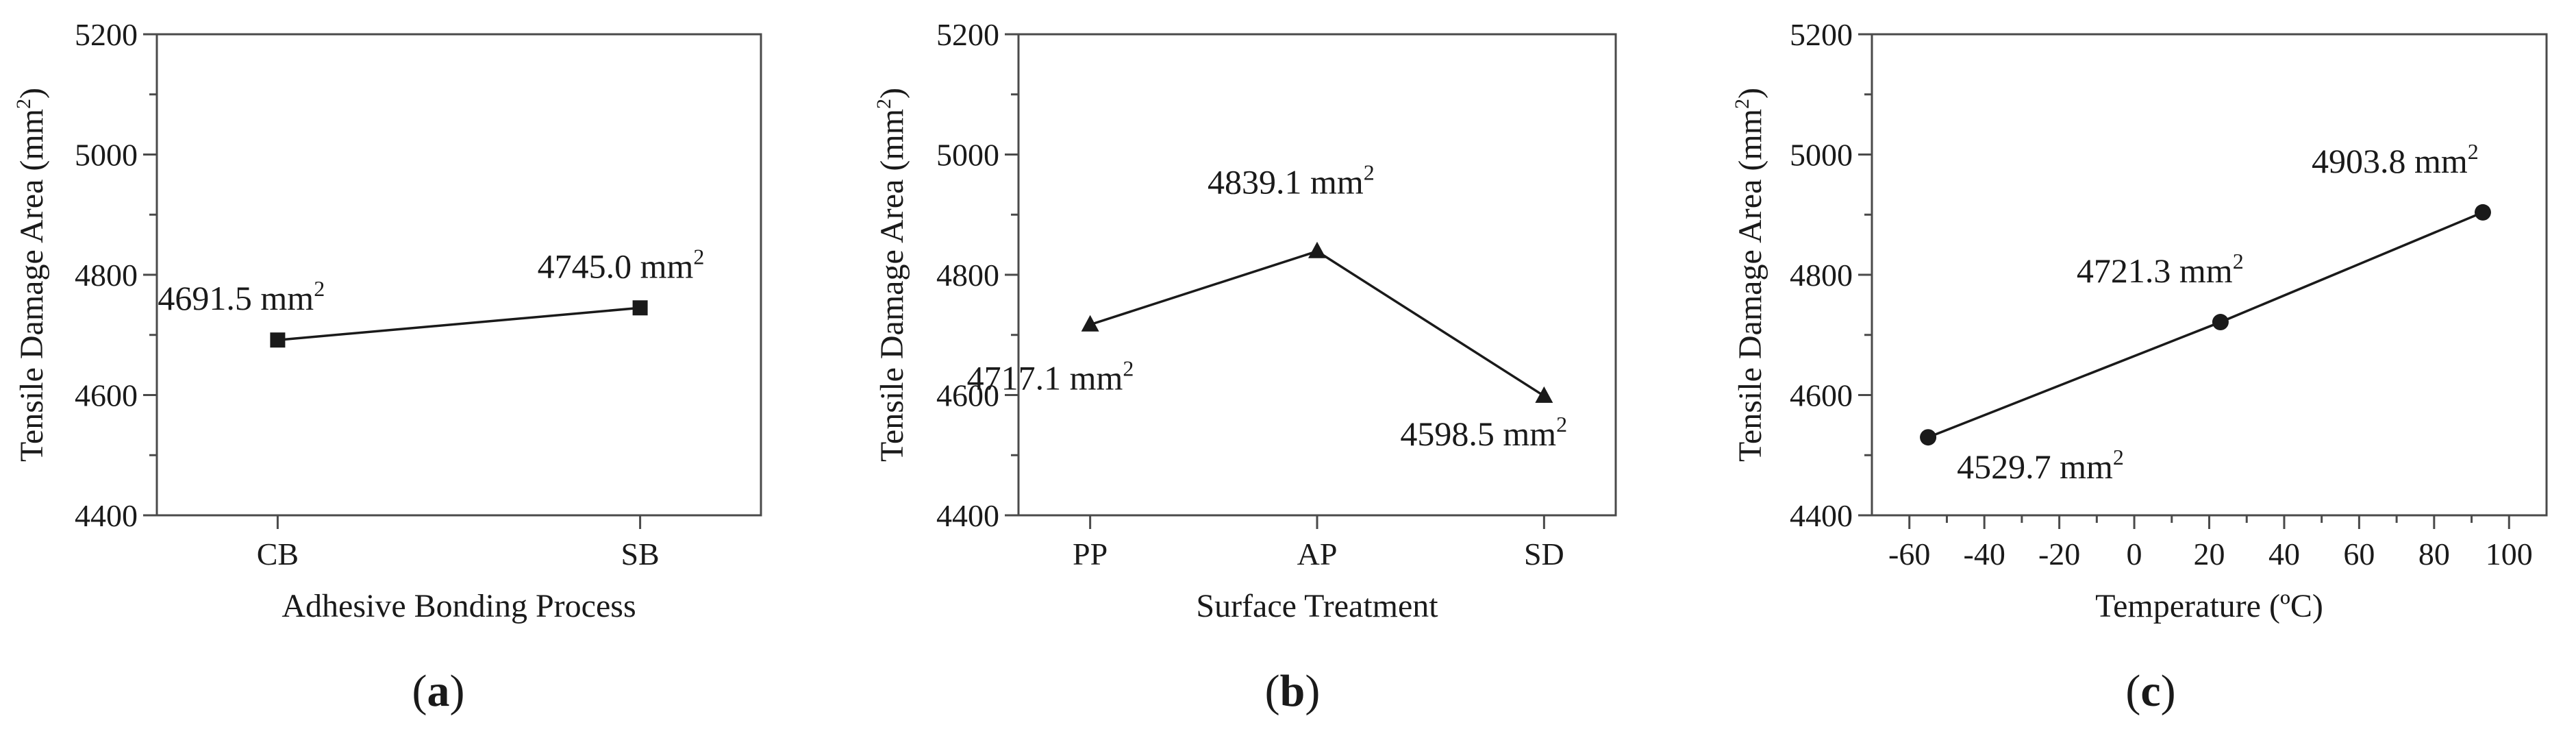 Image resolution: width=2576 pixels, height=738 pixels. I want to click on y-tick-label-c: 5000, so click(1821, 155).